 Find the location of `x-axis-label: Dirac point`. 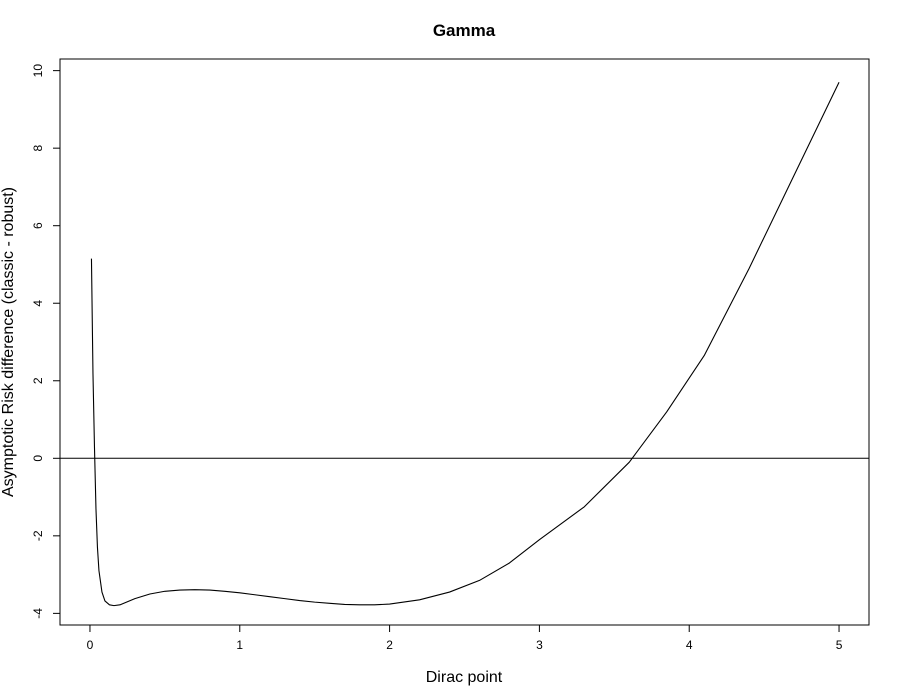

x-axis-label: Dirac point is located at coordinates (464, 677).